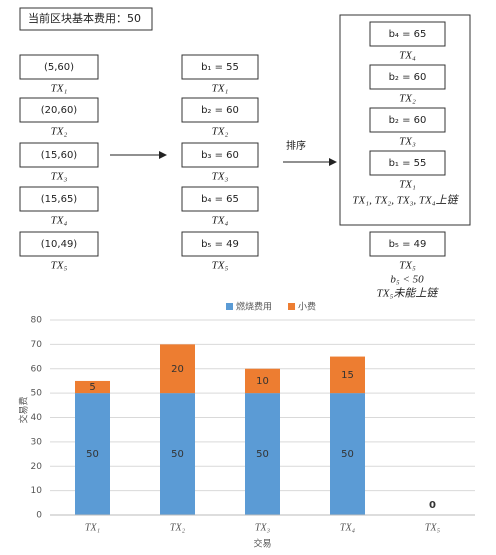  Describe the element at coordinates (37, 321) in the screenshot. I see `y-tick-label: 80` at that location.